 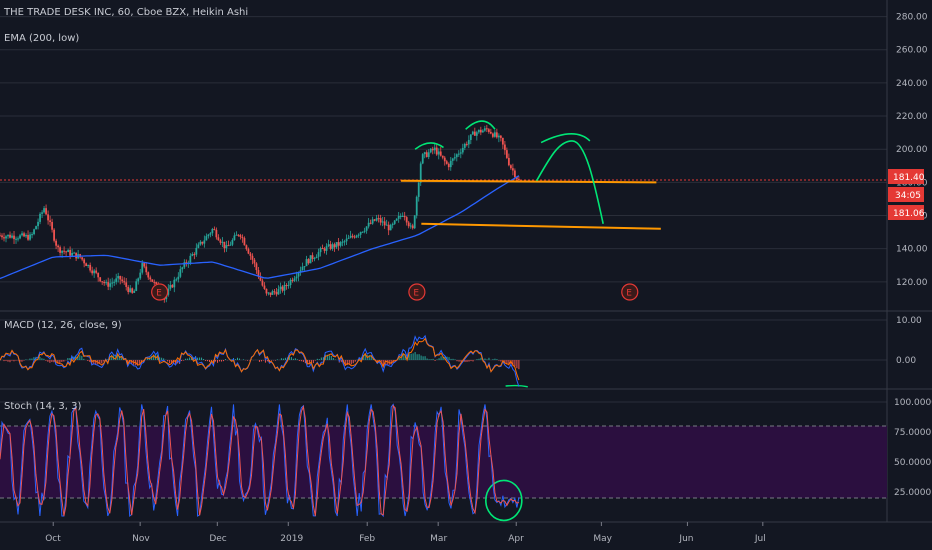 I want to click on ema-line, so click(x=260, y=227).